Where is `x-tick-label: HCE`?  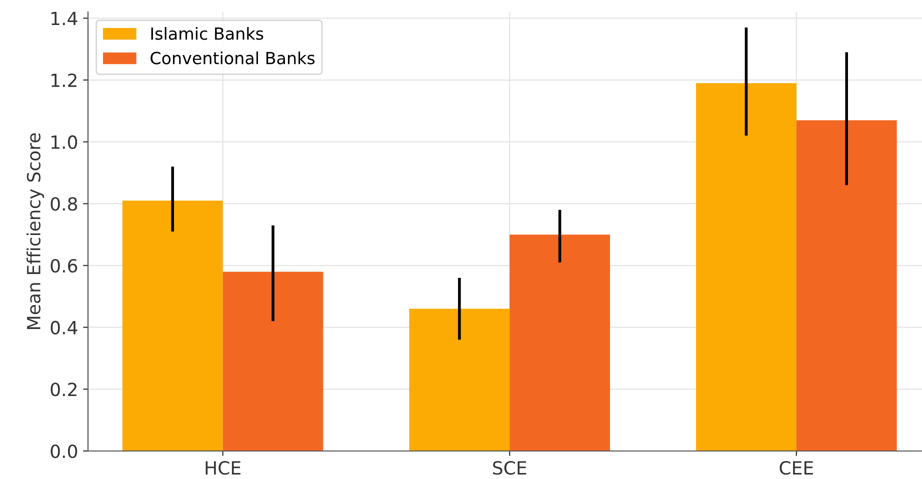
x-tick-label: HCE is located at coordinates (223, 468).